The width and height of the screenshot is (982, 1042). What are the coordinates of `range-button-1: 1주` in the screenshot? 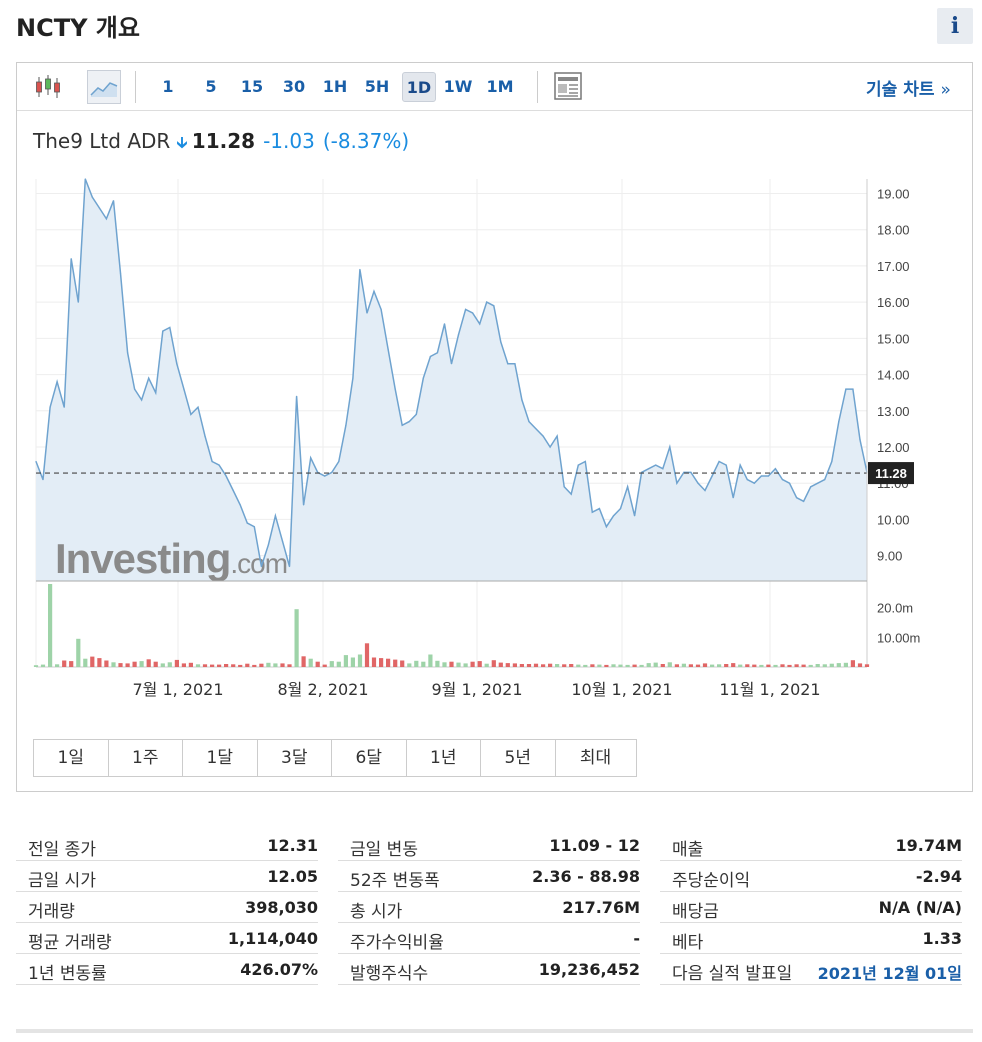 It's located at (146, 758).